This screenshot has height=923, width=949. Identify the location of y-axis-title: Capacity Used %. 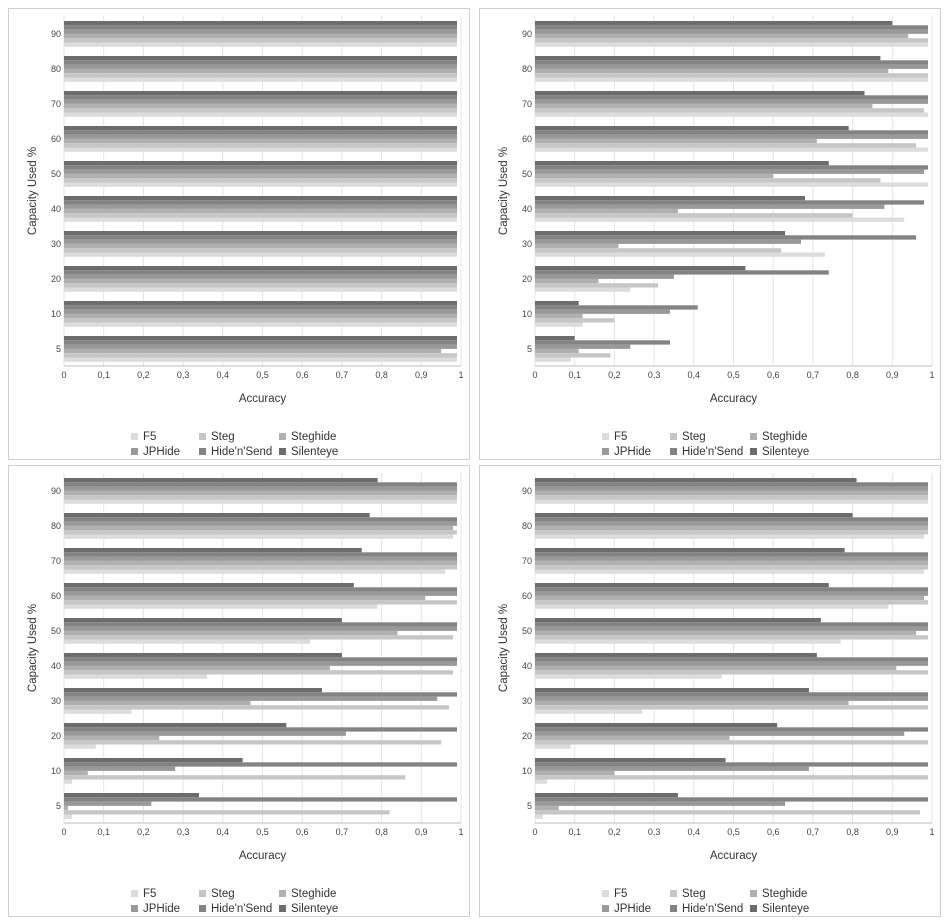
(33, 648).